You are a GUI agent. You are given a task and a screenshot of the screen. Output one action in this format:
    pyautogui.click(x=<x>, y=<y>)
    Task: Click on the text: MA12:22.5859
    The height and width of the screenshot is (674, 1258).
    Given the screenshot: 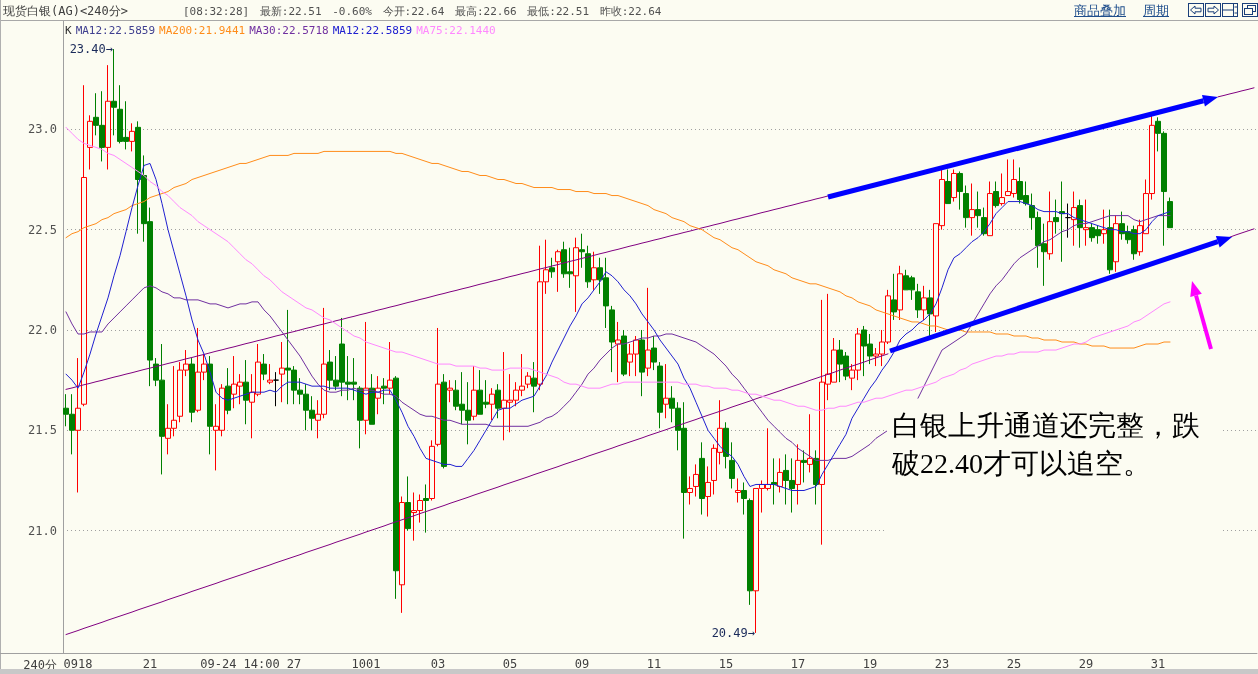 What is the action you would take?
    pyautogui.click(x=372, y=30)
    